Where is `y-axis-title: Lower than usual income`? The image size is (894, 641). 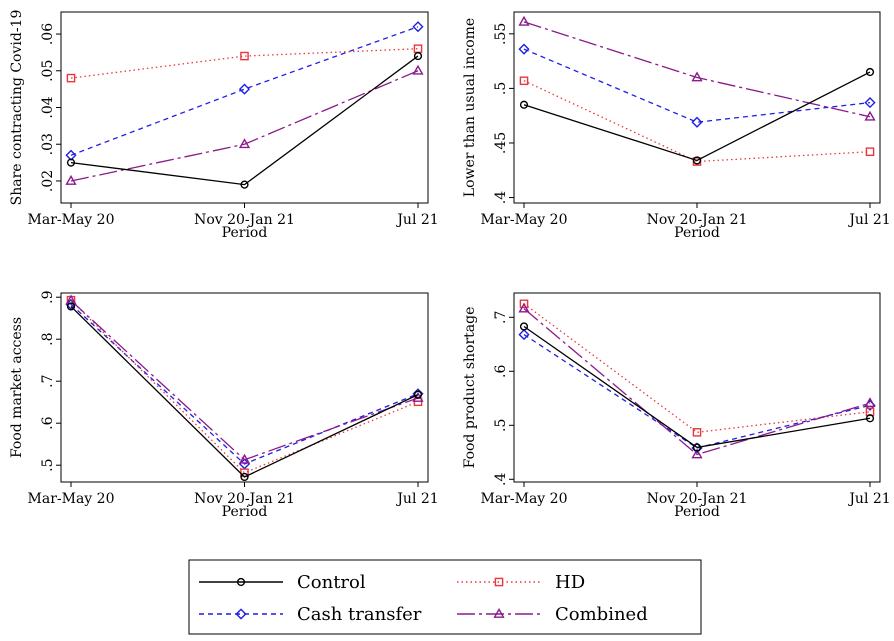 y-axis-title: Lower than usual income is located at coordinates (470, 107).